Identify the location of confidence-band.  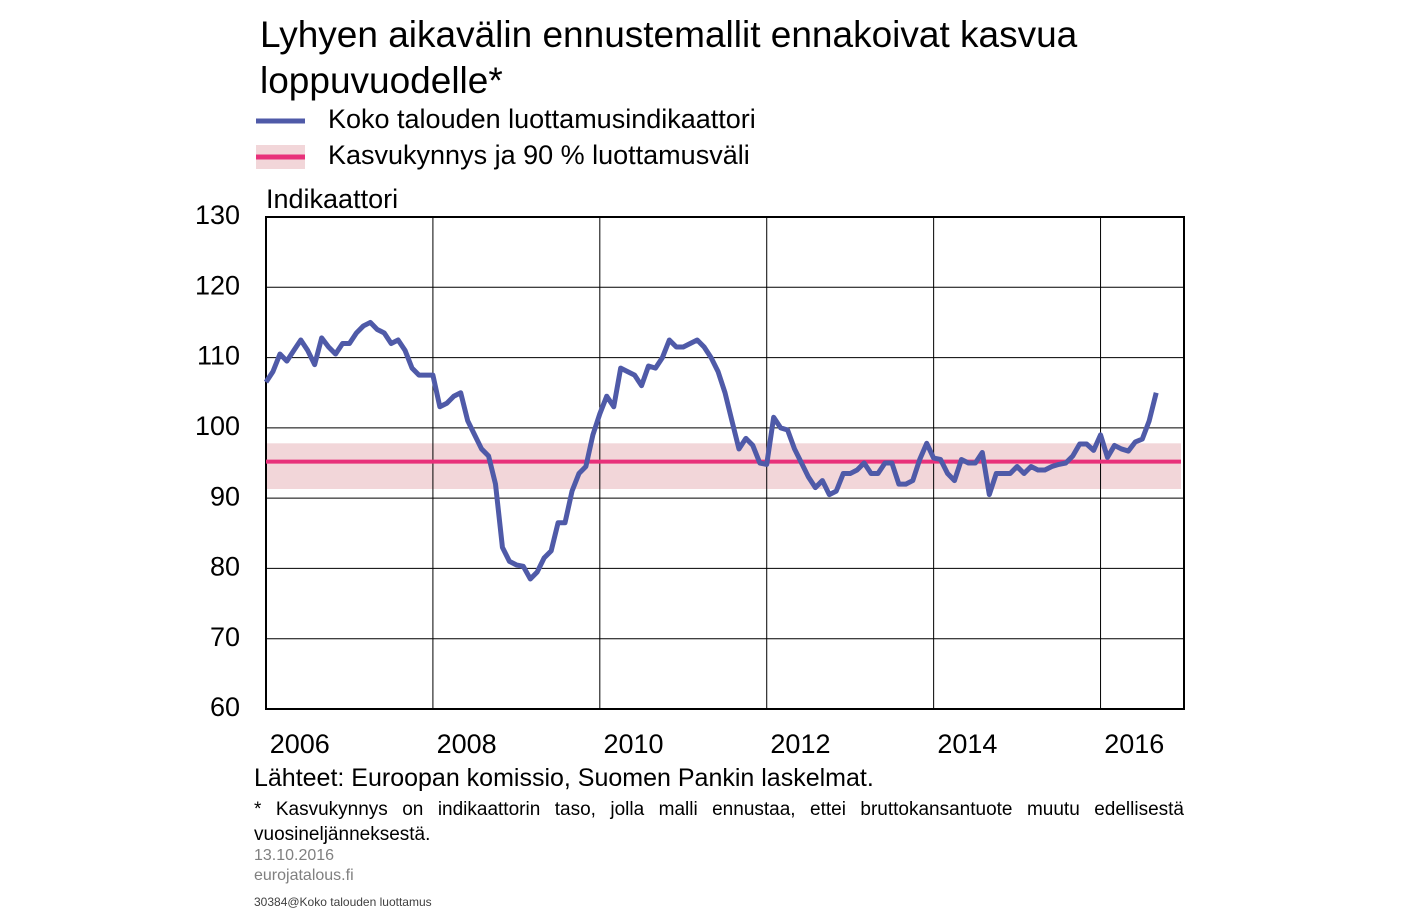
(723, 466).